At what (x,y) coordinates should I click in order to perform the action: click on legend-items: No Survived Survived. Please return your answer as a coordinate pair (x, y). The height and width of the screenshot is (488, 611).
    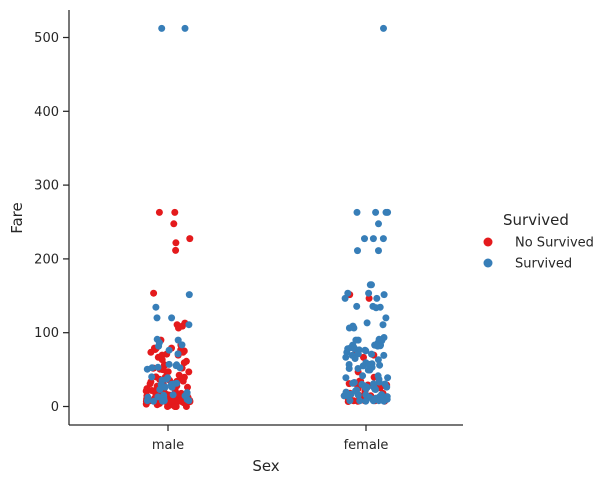
    Looking at the image, I should click on (538, 254).